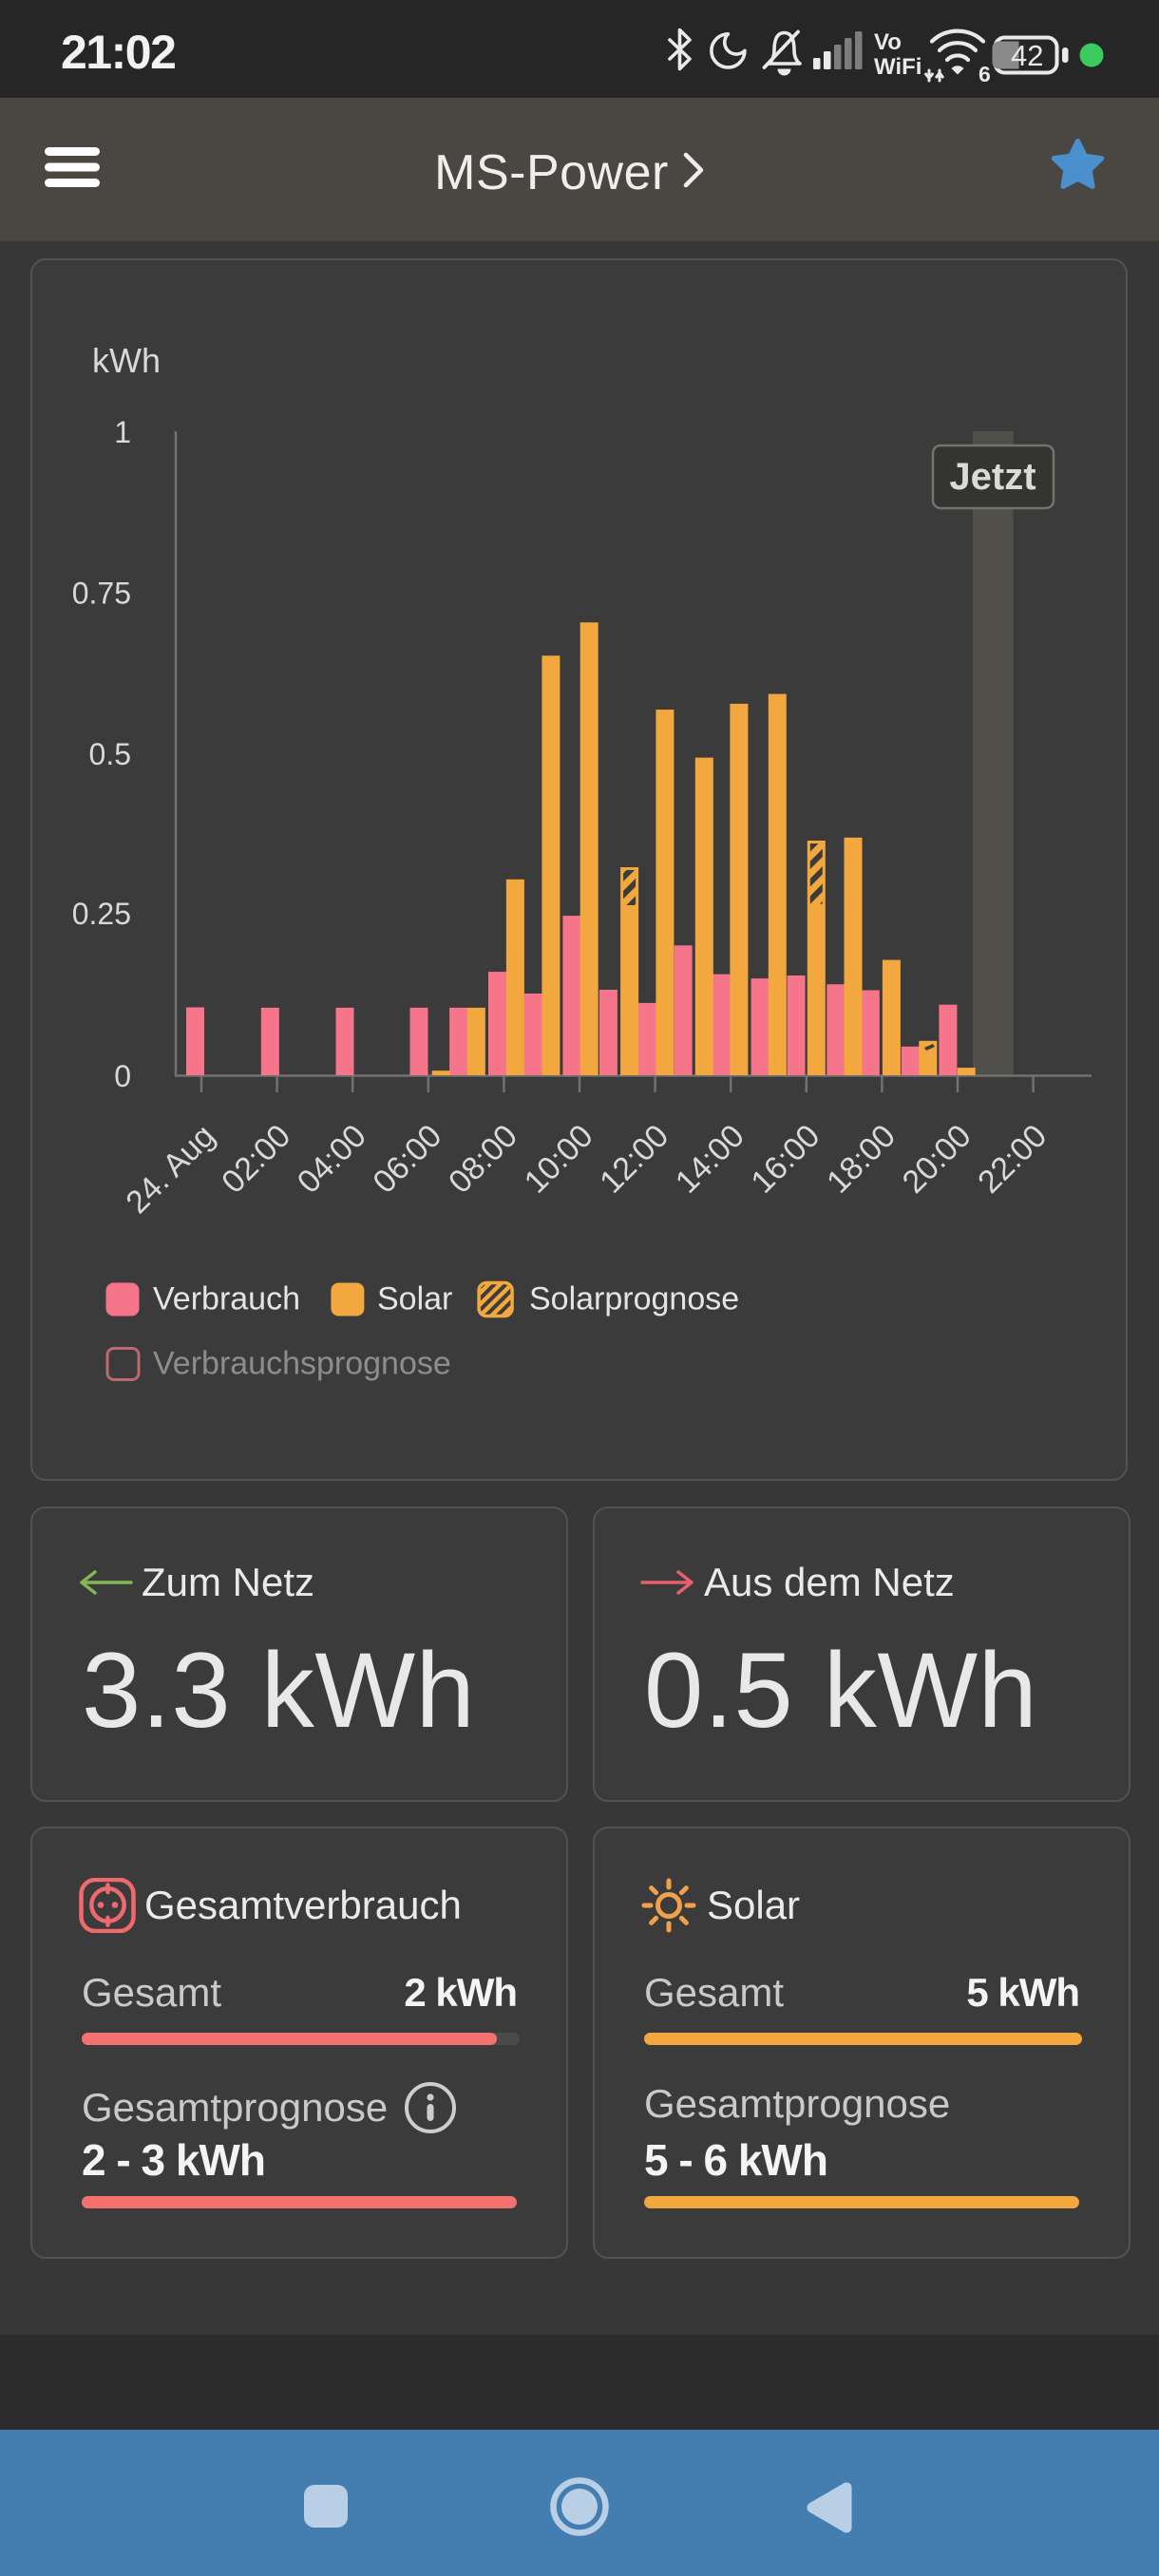 Image resolution: width=1159 pixels, height=2576 pixels. I want to click on svg-text: 22:00, so click(1012, 1159).